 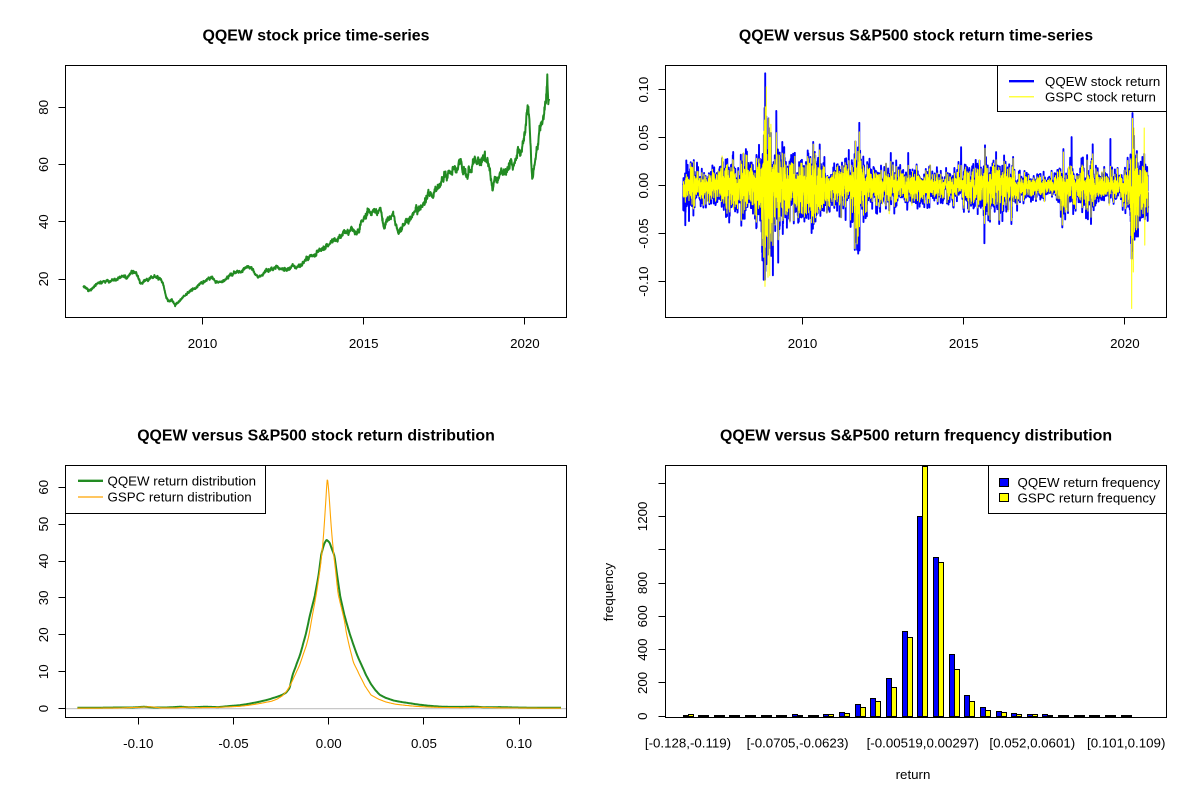 I want to click on svg-text: 600, so click(x=642, y=616).